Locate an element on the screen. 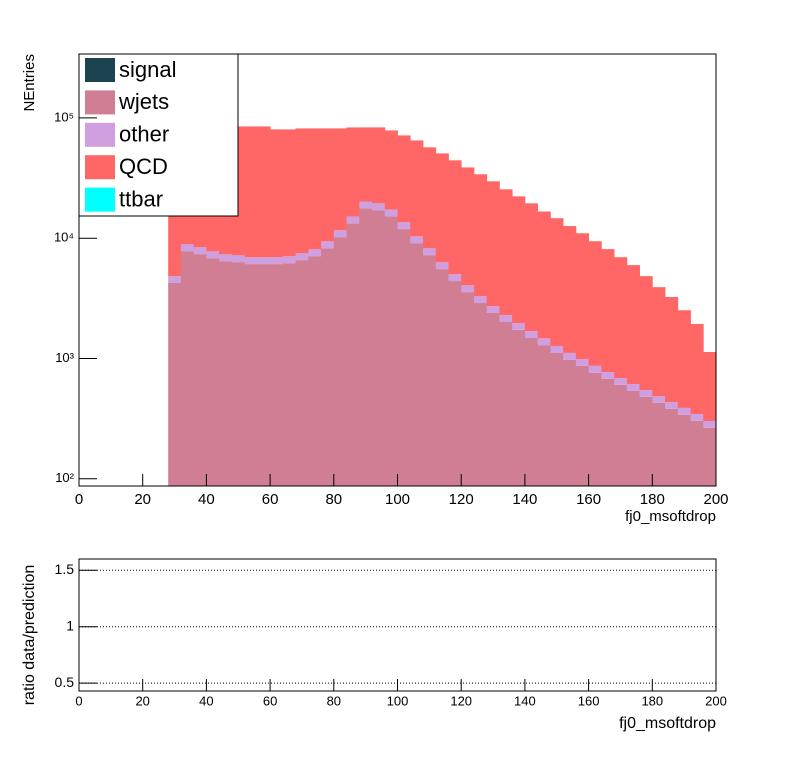  y-tick-label: 10⁵ is located at coordinates (64, 116).